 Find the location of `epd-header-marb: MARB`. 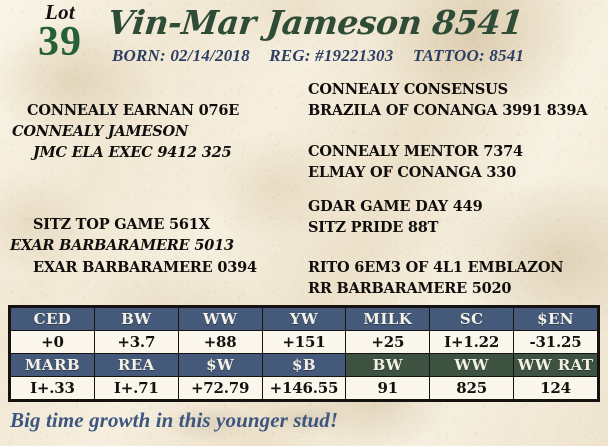

epd-header-marb: MARB is located at coordinates (52, 365).